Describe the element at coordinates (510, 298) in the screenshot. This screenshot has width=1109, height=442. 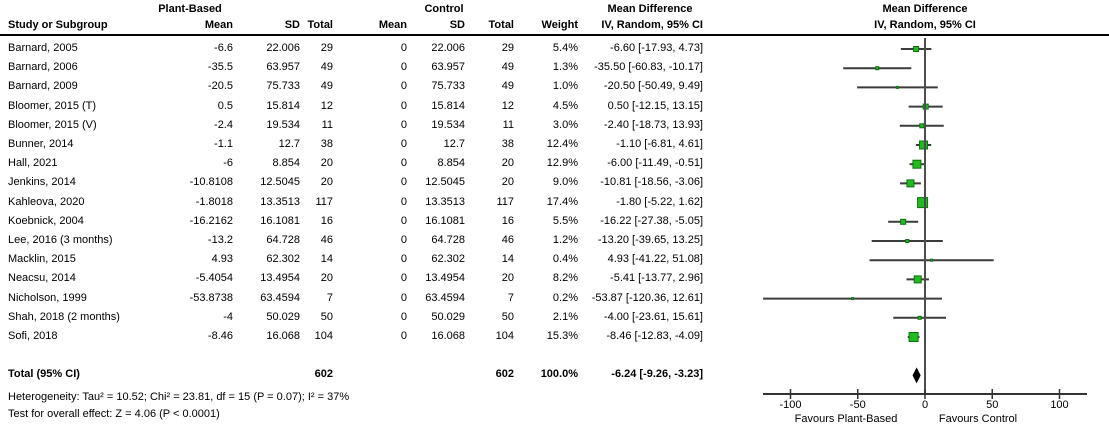
I see `row-n_c: 7` at that location.